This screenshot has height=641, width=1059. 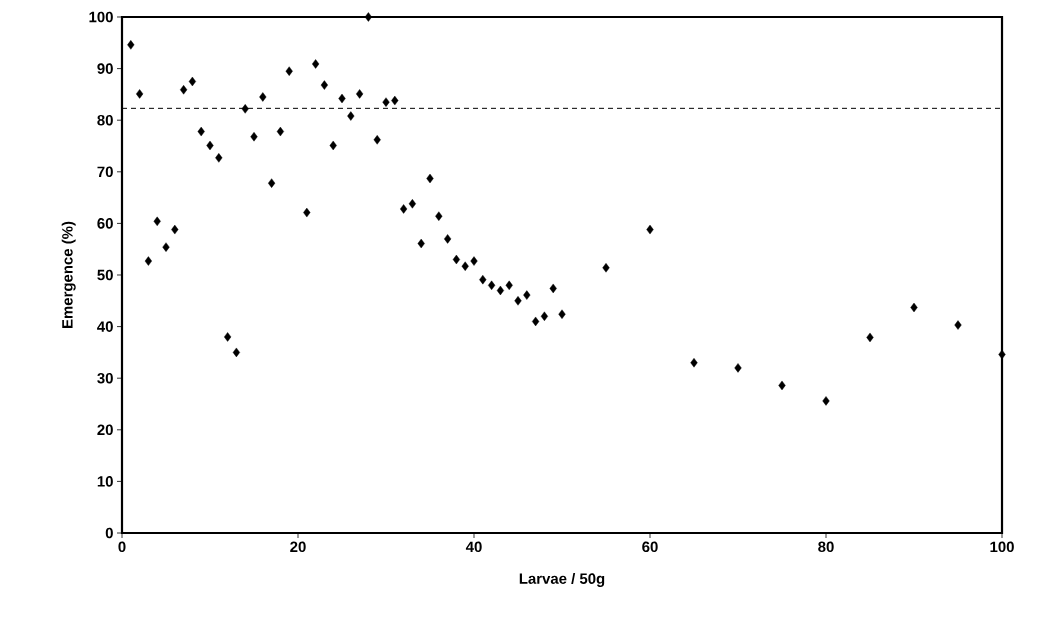 I want to click on y-tick-label: 30, so click(x=105, y=378).